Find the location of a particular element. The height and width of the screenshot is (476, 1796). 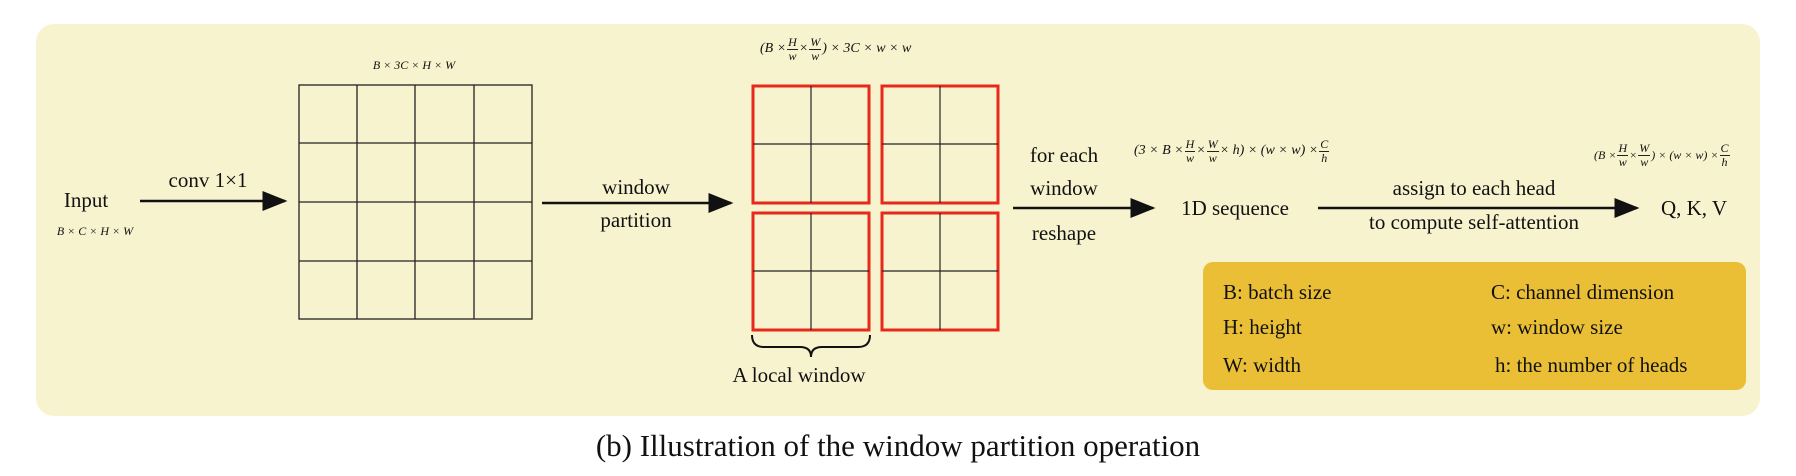

legend-width: W: width is located at coordinates (1262, 365).